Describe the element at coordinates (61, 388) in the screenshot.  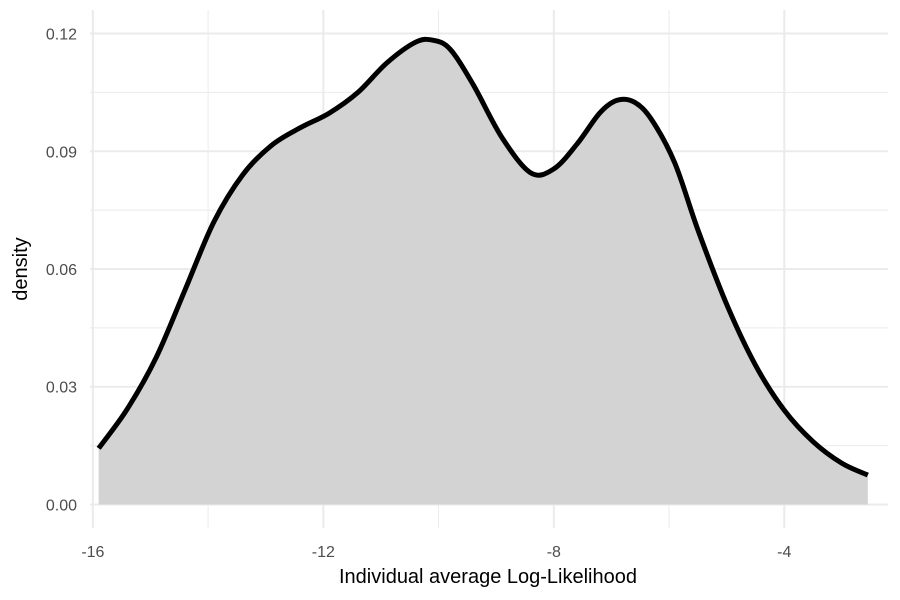
I see `y-tick-label: 0.03` at that location.